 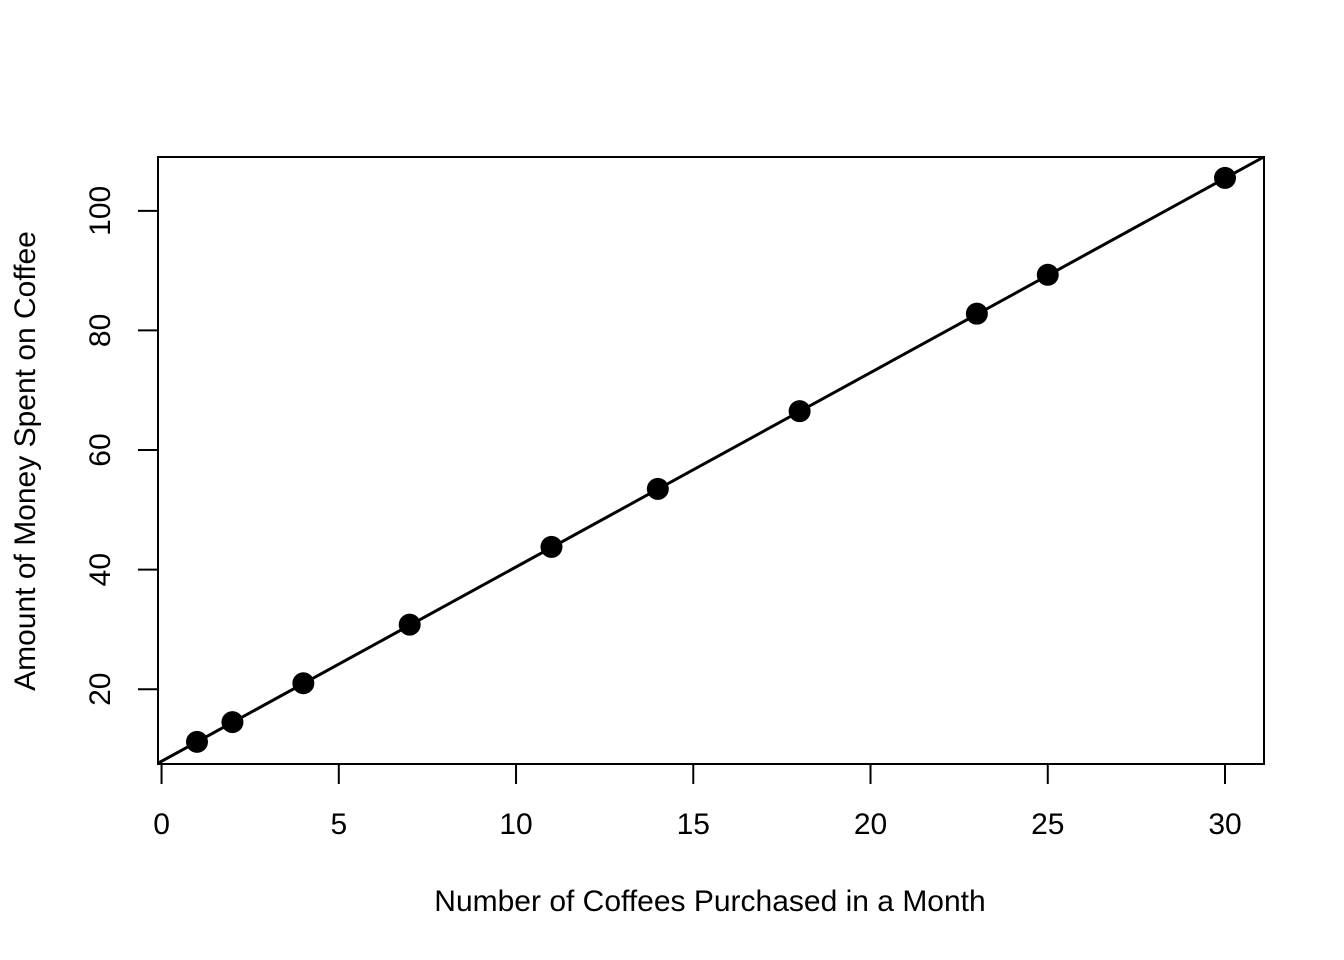 I want to click on y-axis-label: Amount of Money Spent on Coffee, so click(x=25, y=461).